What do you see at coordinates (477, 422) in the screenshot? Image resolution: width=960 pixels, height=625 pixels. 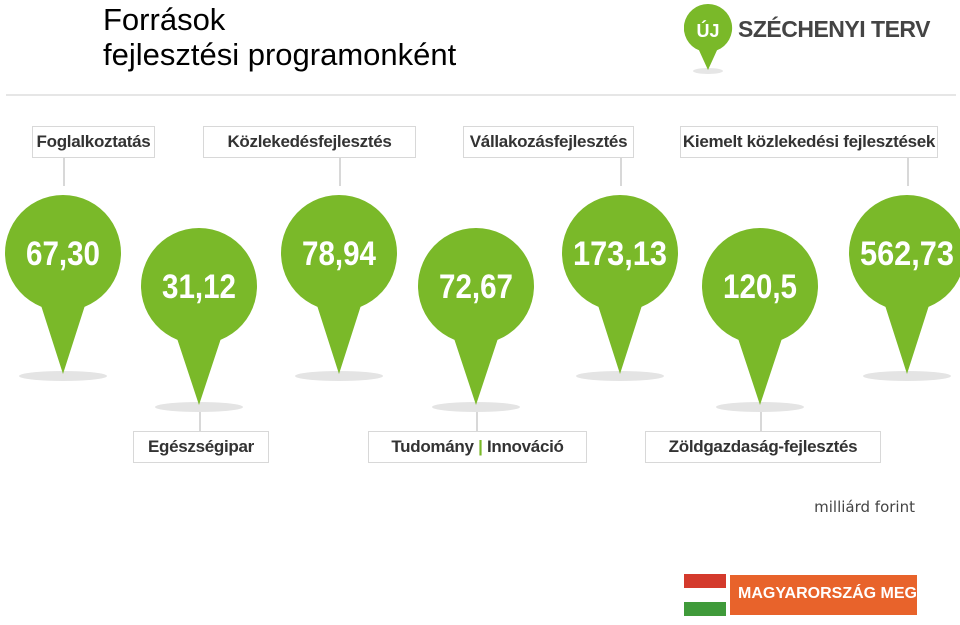 I see `stem-tudomany` at bounding box center [477, 422].